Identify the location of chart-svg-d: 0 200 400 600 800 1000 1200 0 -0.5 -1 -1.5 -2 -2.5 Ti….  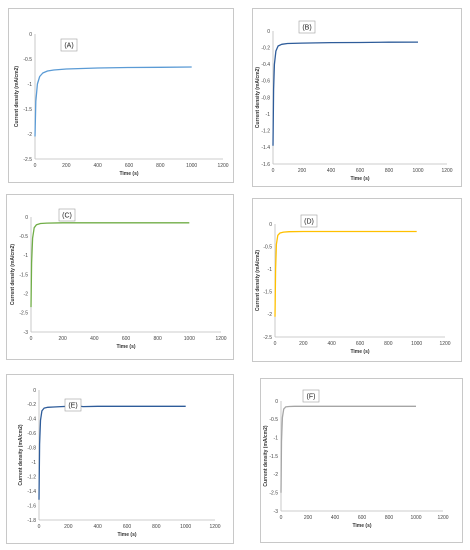
(353, 284).